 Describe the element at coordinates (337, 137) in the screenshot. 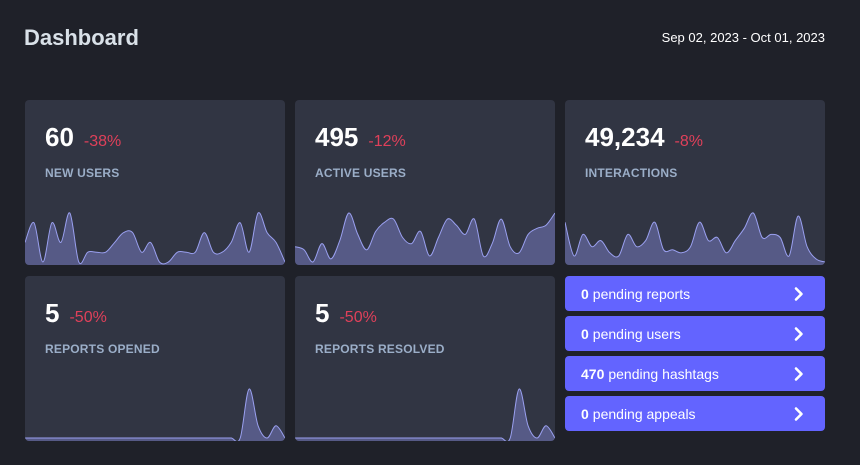

I see `metric-value: 495` at that location.